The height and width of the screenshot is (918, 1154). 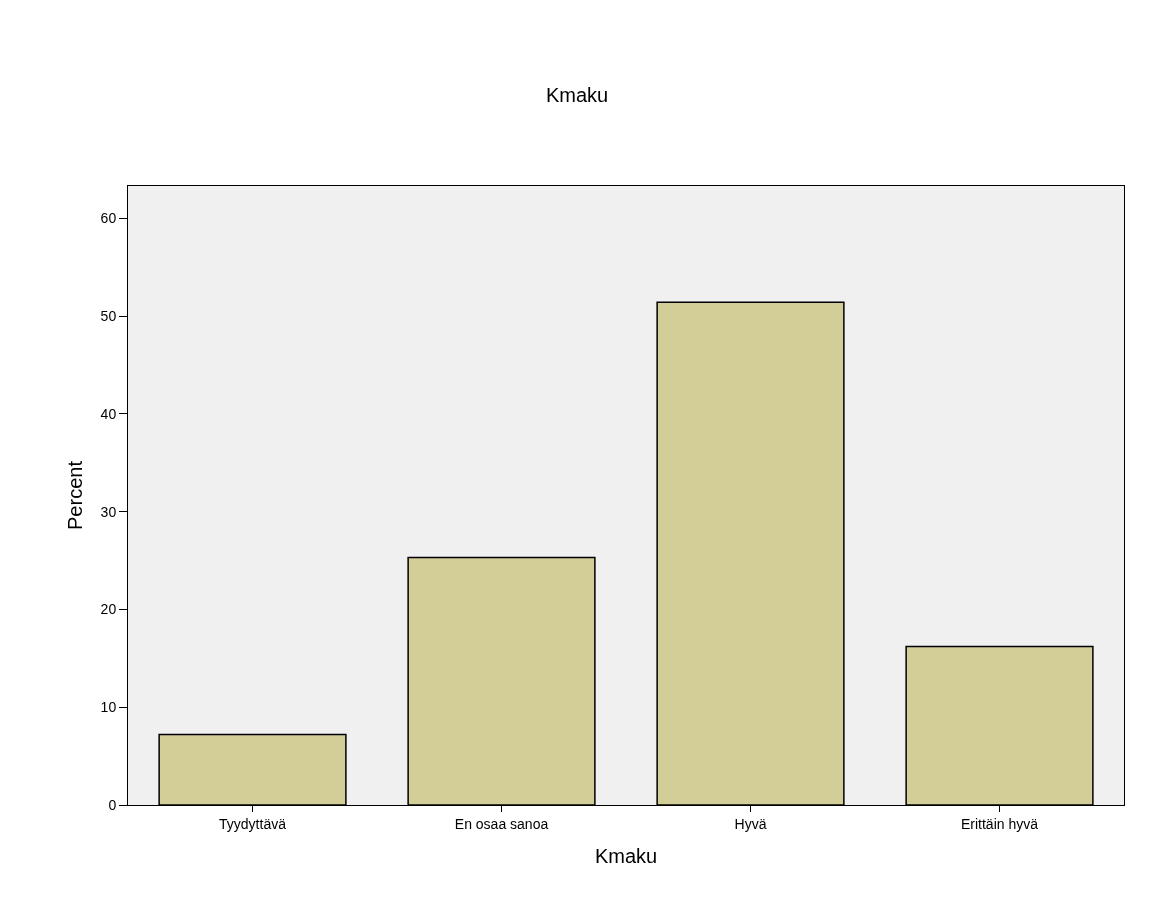 I want to click on y-tick-label: 20, so click(x=108, y=609).